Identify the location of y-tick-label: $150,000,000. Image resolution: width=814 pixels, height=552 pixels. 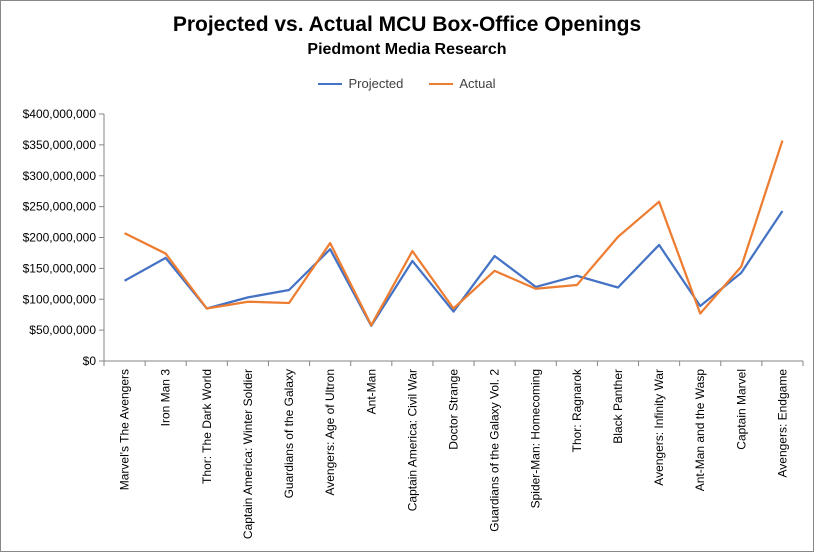
(60, 268).